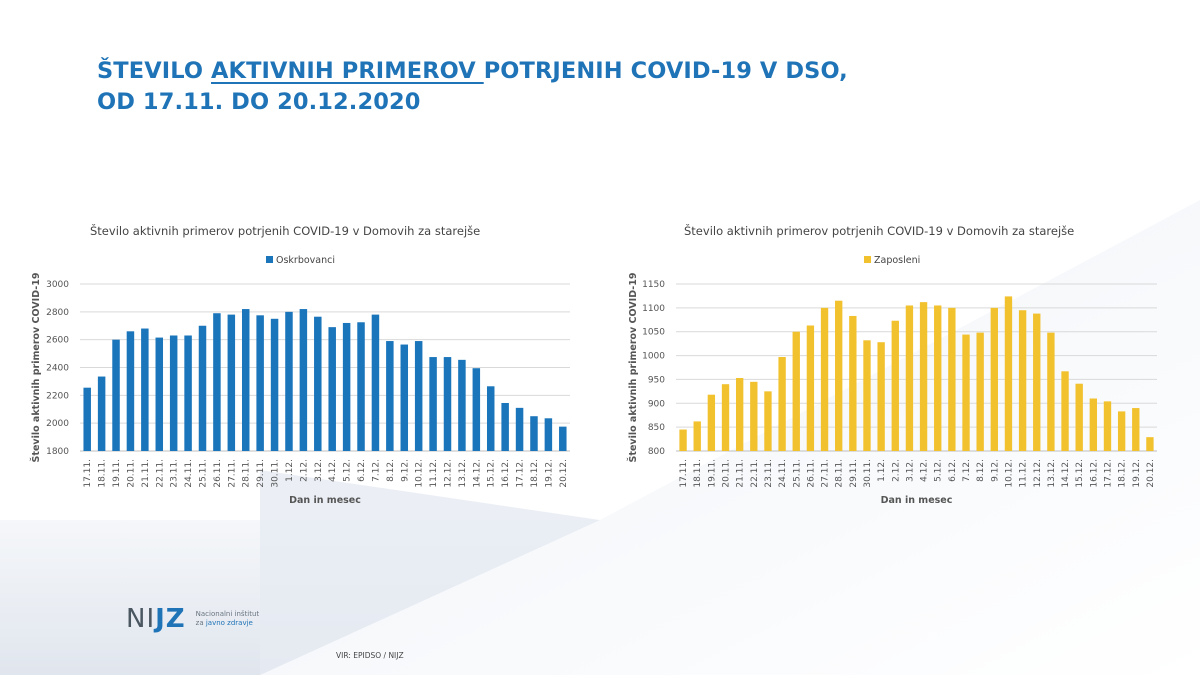 The height and width of the screenshot is (675, 1200). Describe the element at coordinates (227, 618) in the screenshot. I see `nijz-logo-text: Nacionalni inštitut za javno zdravje` at that location.